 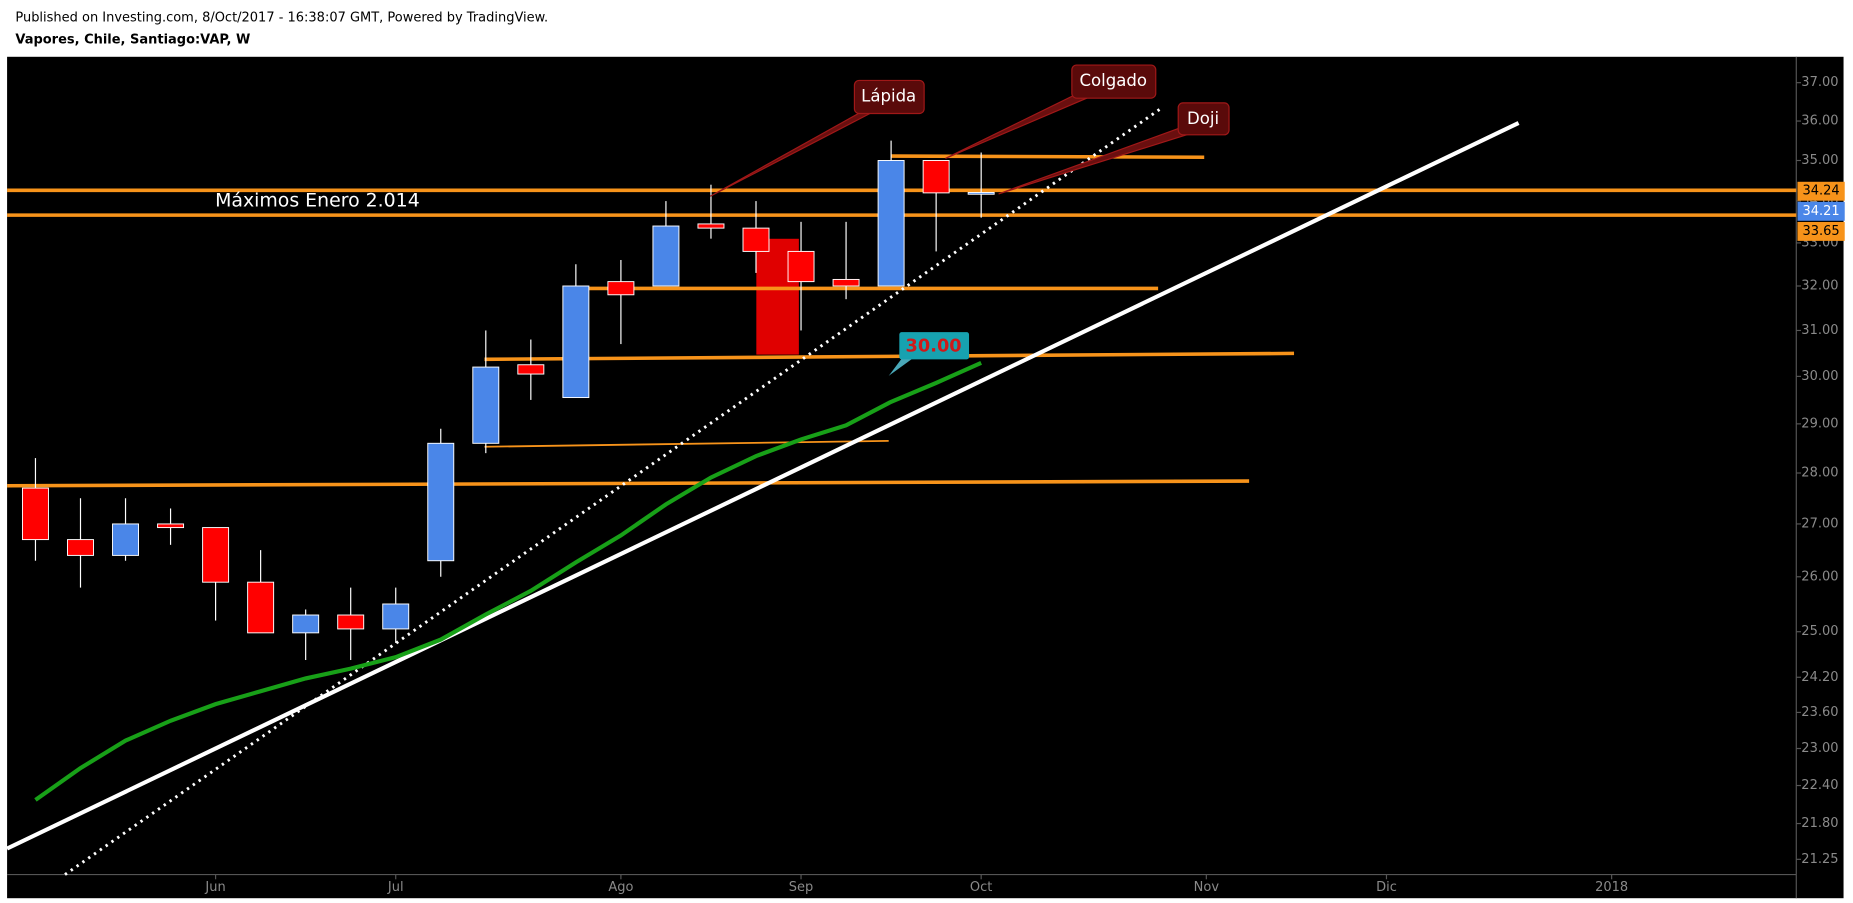 What do you see at coordinates (981, 887) in the screenshot?
I see `x-tick-label: Oct` at bounding box center [981, 887].